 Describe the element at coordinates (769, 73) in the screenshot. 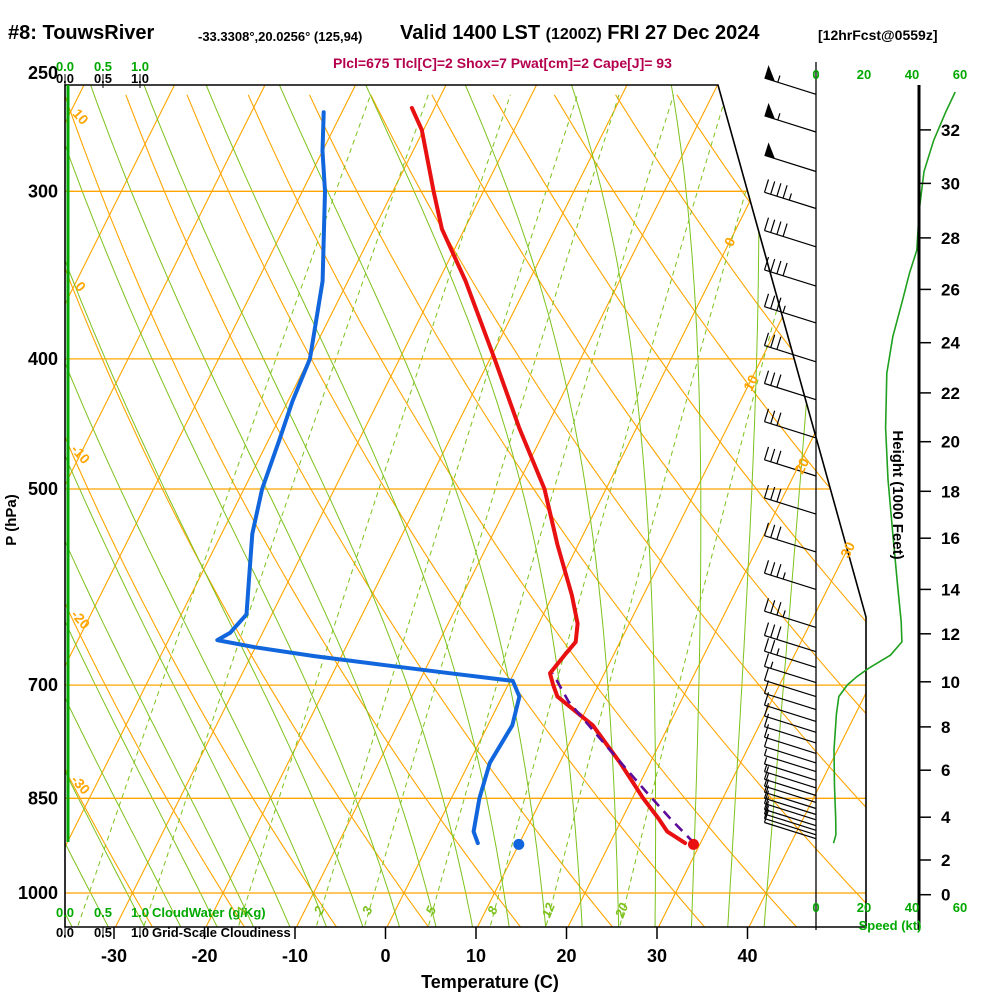

I see `wind-barb-pennant` at that location.